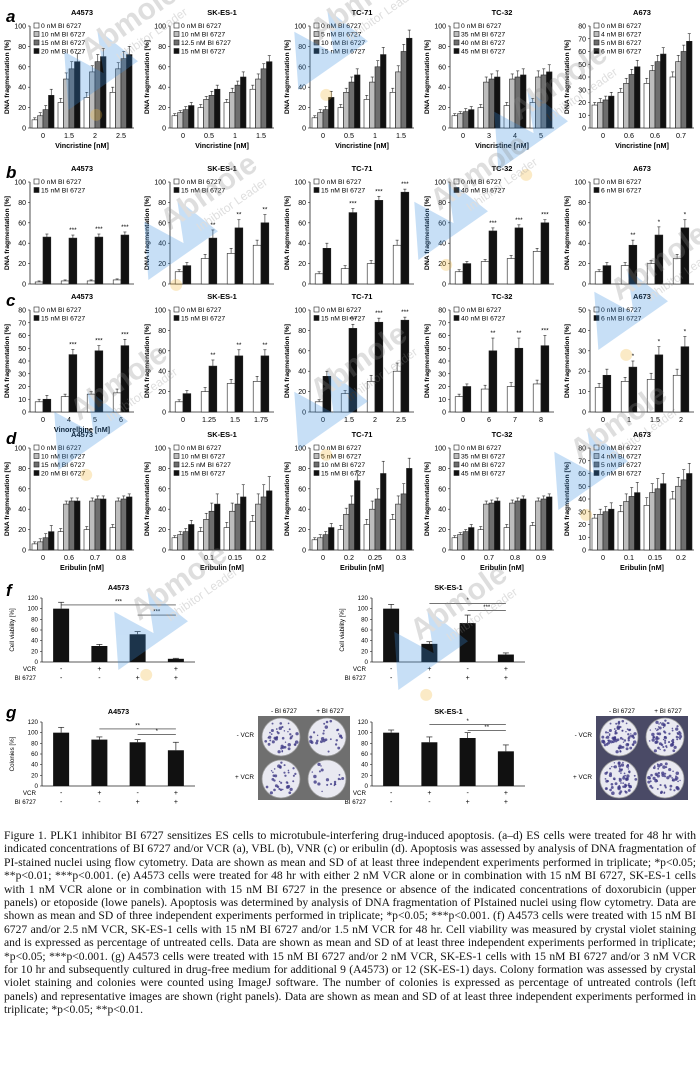 Image resolution: width=700 pixels, height=1075 pixels. What do you see at coordinates (506, 678) in the screenshot?
I see `condition-sign: +` at bounding box center [506, 678].